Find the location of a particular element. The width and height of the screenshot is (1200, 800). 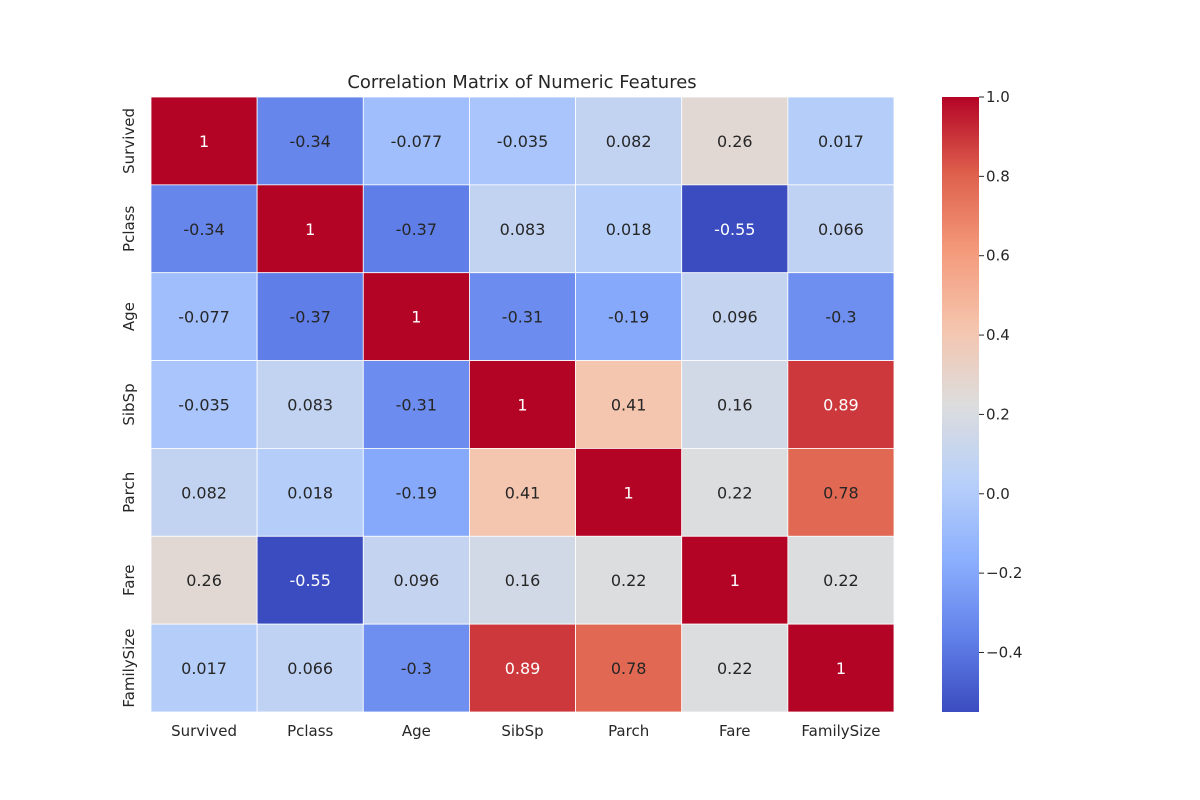

cell-label-parch-survived: 0.082 is located at coordinates (204, 492).